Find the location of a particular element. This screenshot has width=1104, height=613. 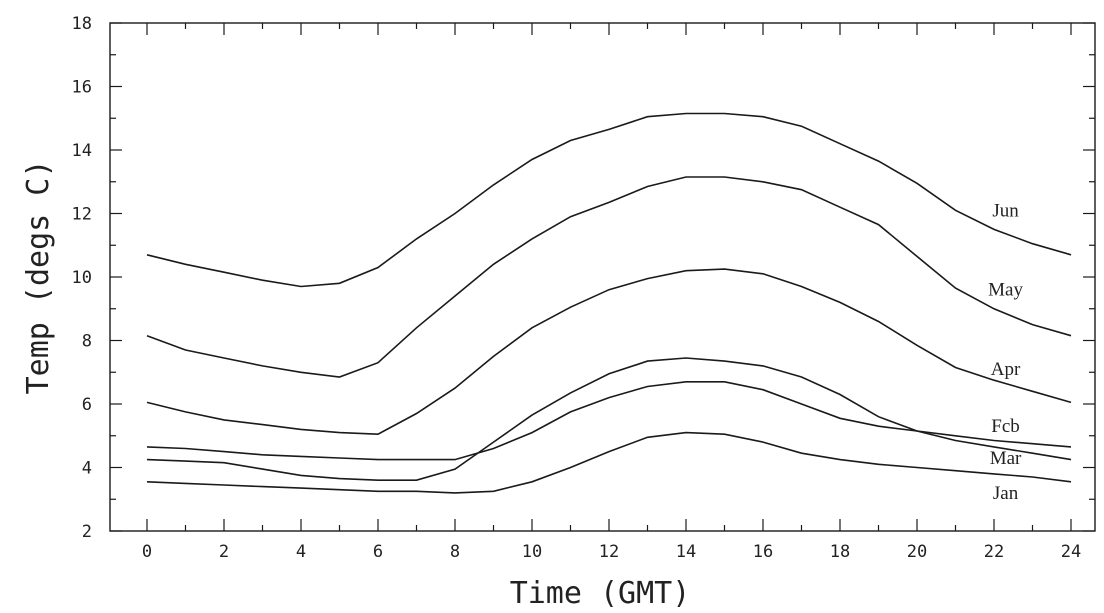

y-tick-label: 10 is located at coordinates (82, 278).